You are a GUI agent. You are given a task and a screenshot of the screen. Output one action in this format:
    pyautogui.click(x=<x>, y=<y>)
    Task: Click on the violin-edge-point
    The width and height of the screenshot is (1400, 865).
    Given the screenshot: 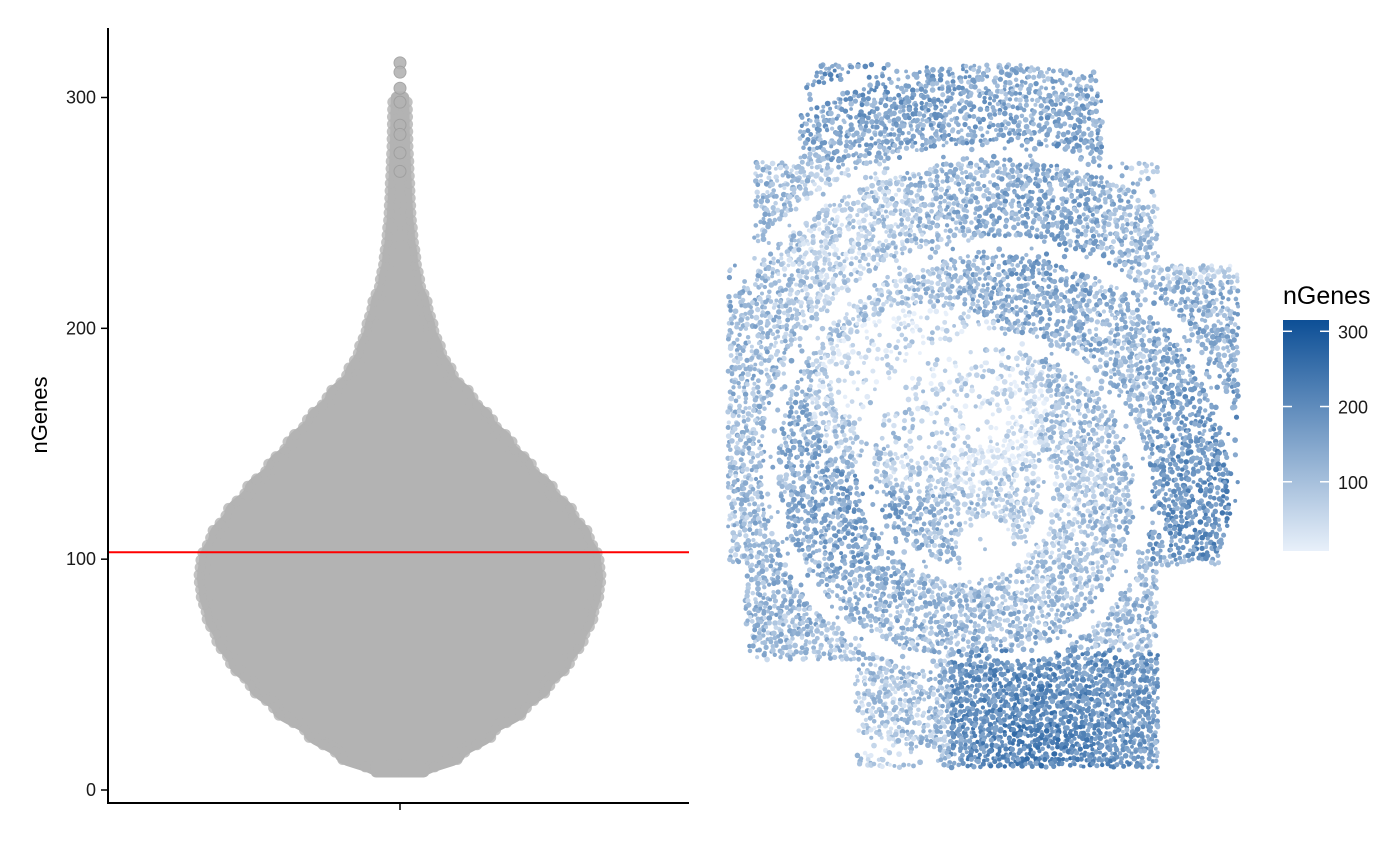 What is the action you would take?
    pyautogui.click(x=269, y=464)
    